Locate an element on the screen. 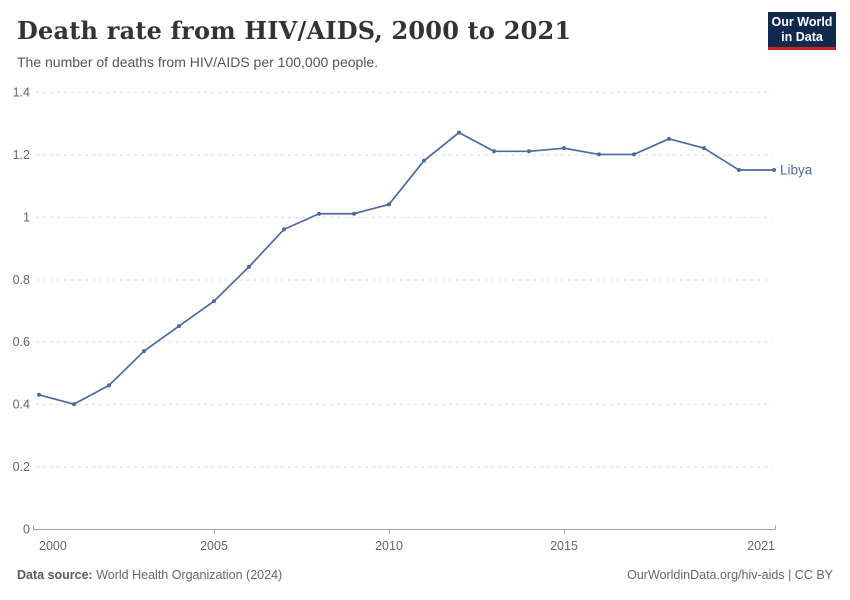 The height and width of the screenshot is (600, 850). y-axis-tick-label: 0.2 is located at coordinates (21, 467).